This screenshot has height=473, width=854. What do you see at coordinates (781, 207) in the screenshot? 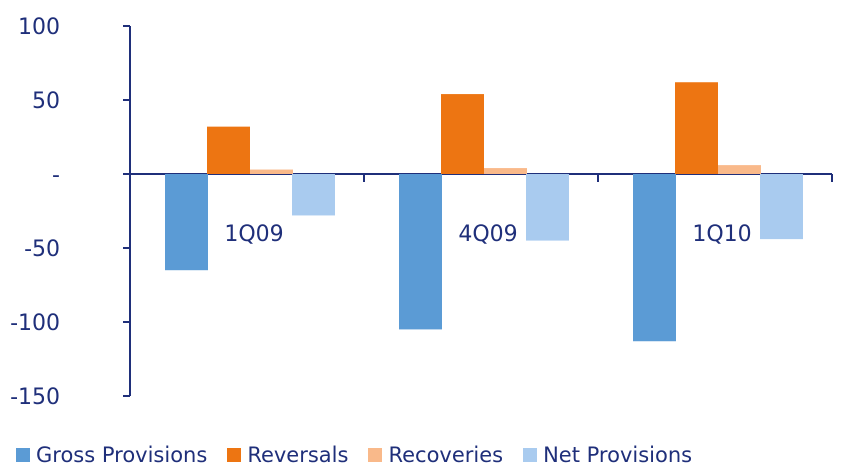
I see `bar-net-provisions-1q10` at bounding box center [781, 207].